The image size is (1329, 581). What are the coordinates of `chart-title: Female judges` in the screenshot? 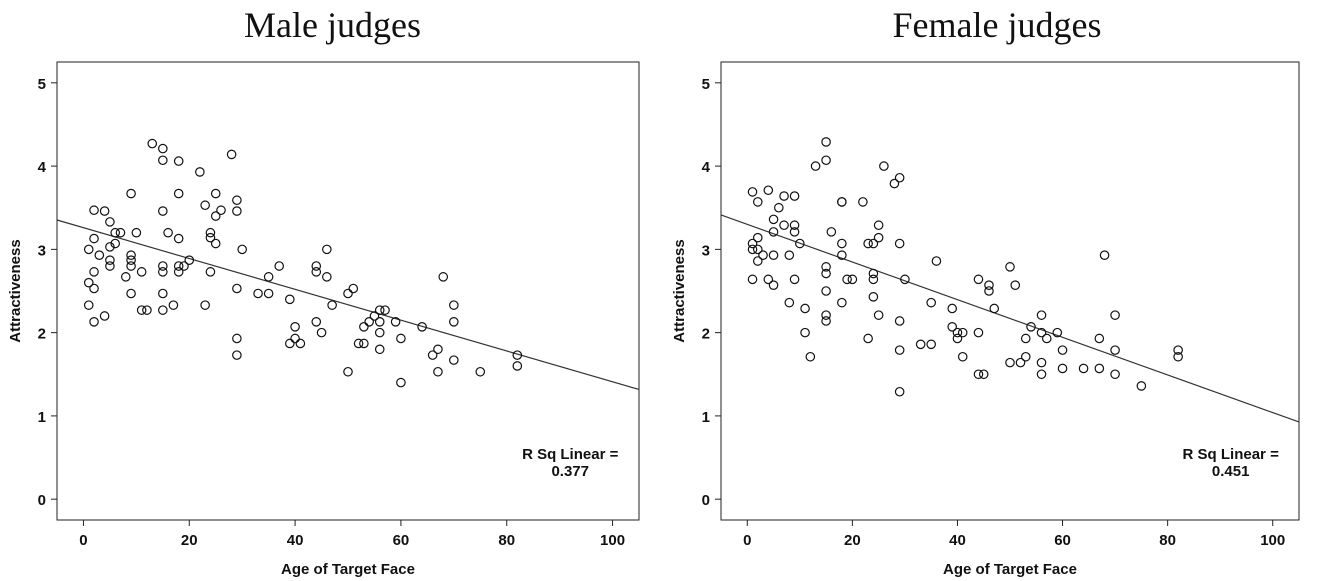 It's located at (997, 25).